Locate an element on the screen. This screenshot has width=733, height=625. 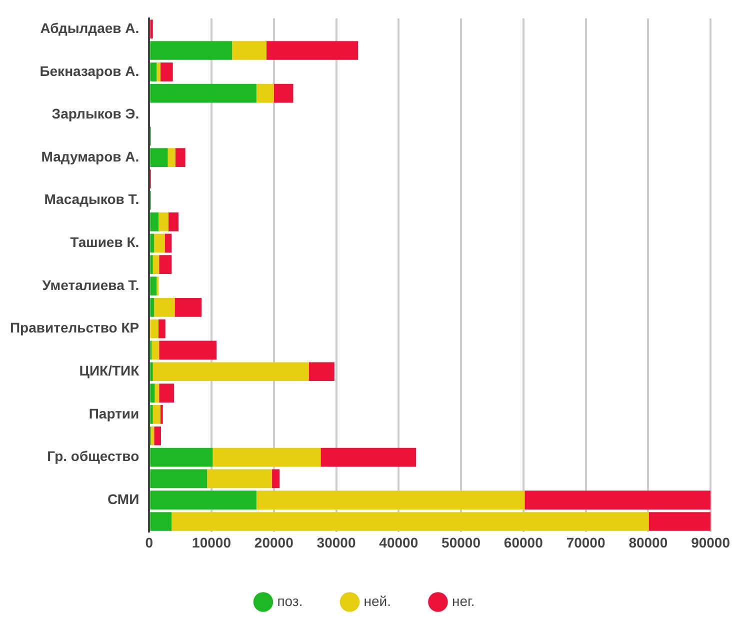
y-tick-label: Зарлыков Э. is located at coordinates (96, 114).